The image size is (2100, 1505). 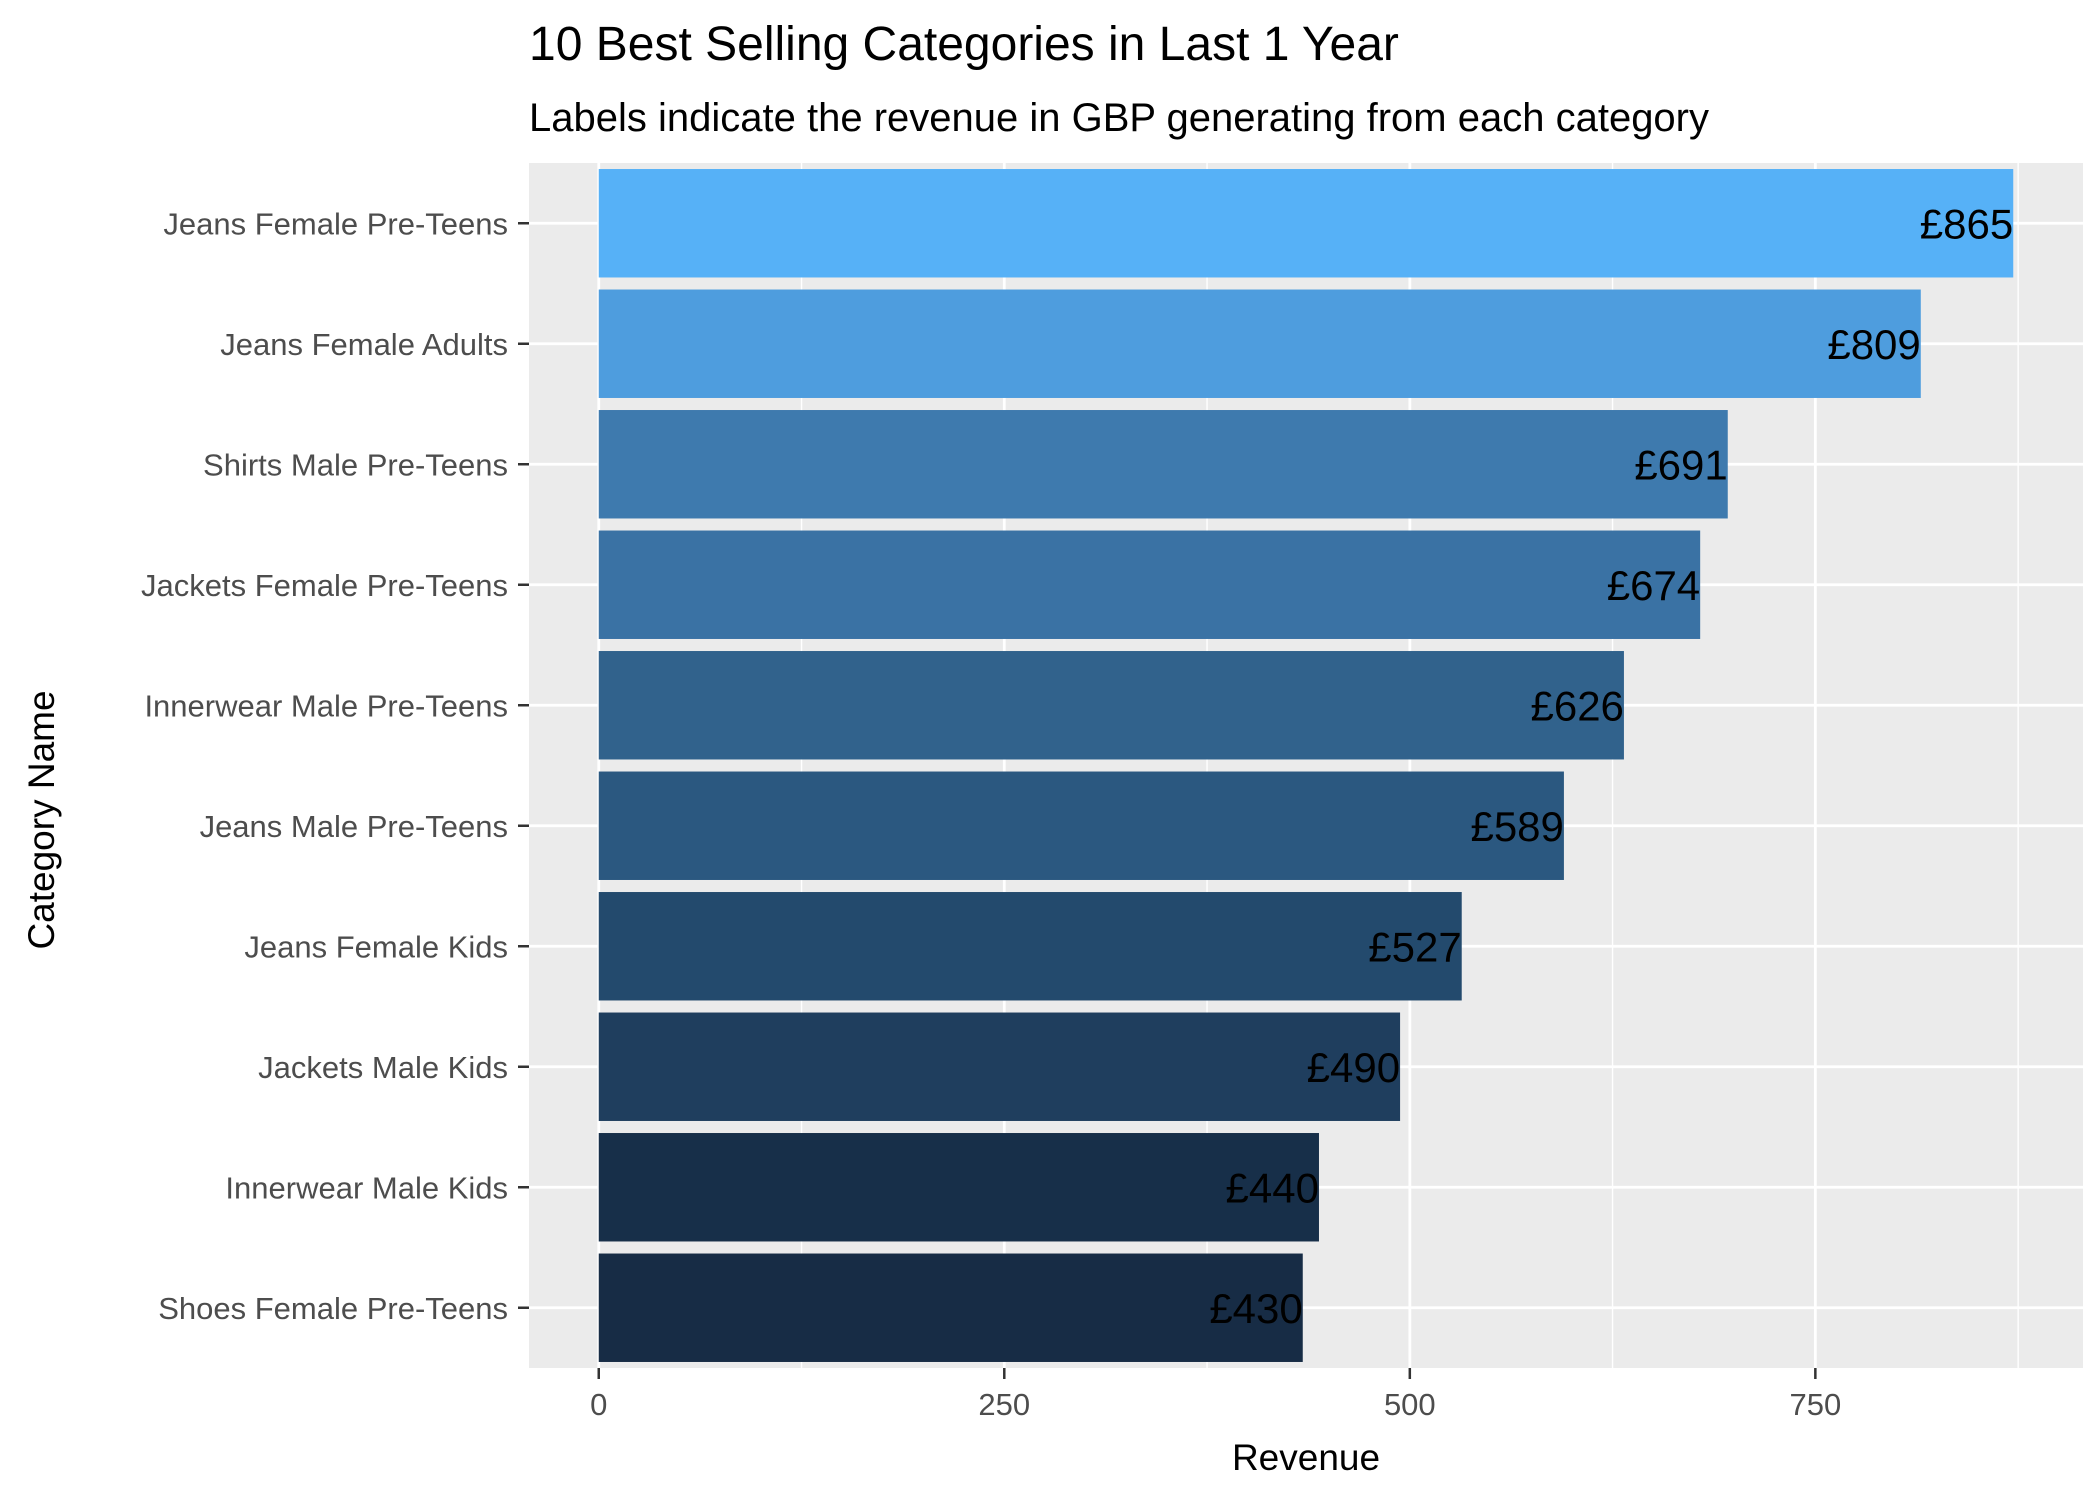 What do you see at coordinates (333, 1308) in the screenshot?
I see `y-tick-label: Shoes Female Pre-Teens` at bounding box center [333, 1308].